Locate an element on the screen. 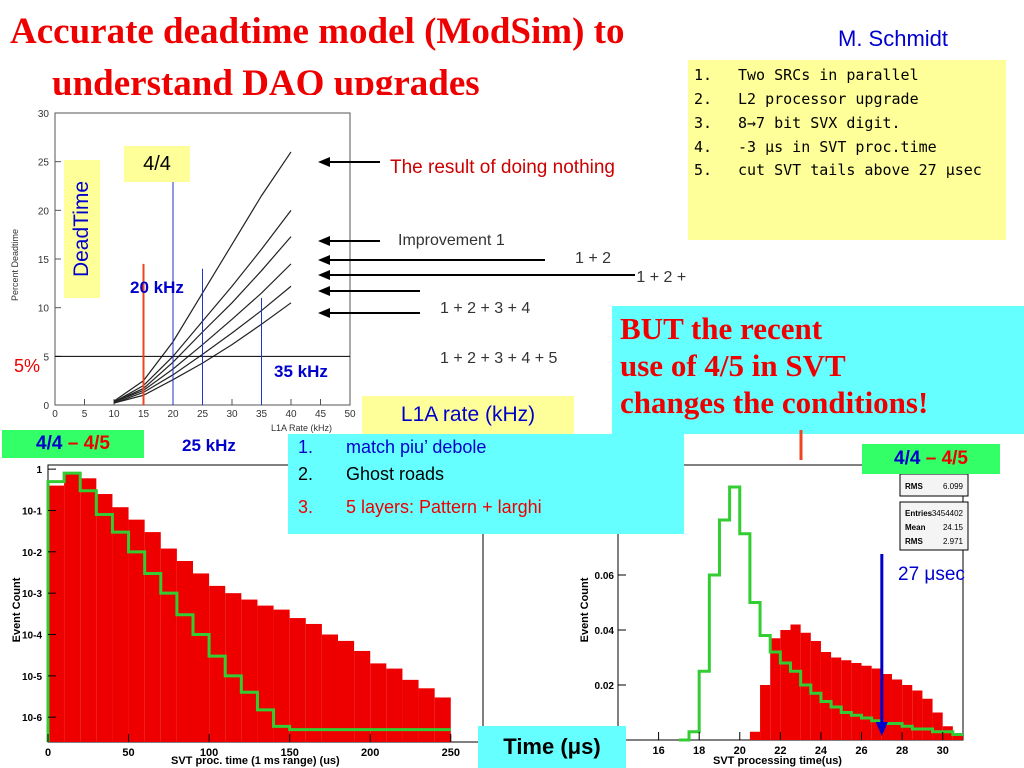 Image resolution: width=1024 pixels, height=768 pixels. hist-right-x-tick-label: 28 is located at coordinates (902, 751).